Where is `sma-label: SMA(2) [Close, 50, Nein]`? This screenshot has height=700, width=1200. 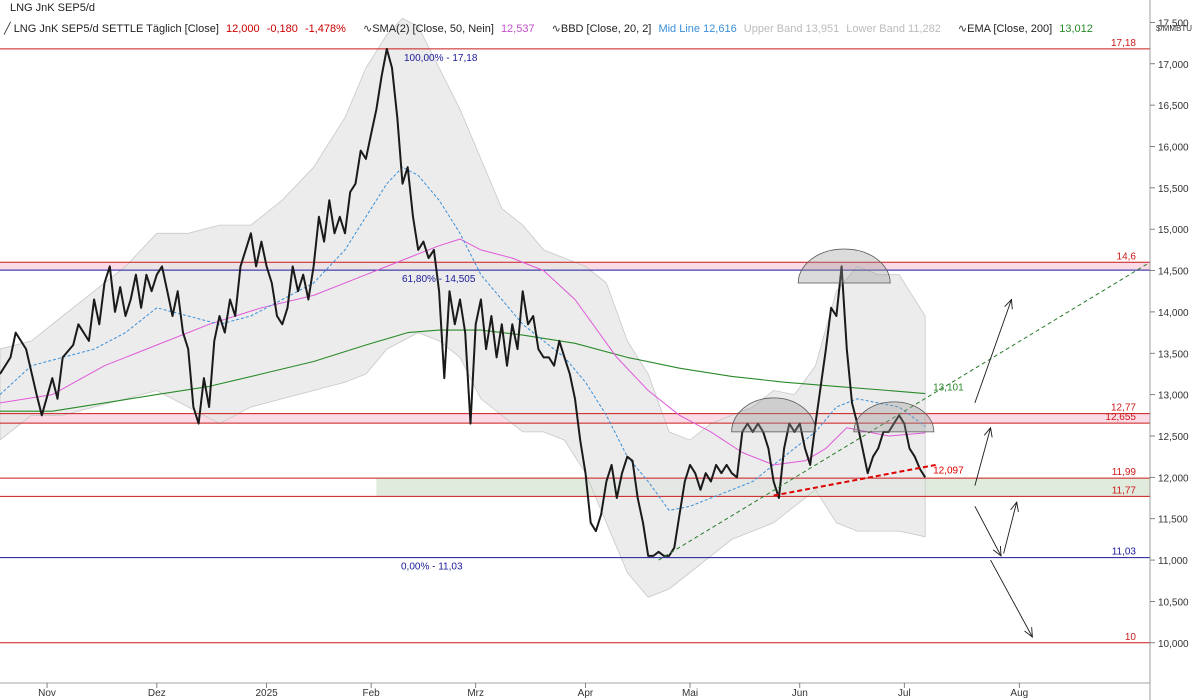 sma-label: SMA(2) [Close, 50, Nein] is located at coordinates (433, 29).